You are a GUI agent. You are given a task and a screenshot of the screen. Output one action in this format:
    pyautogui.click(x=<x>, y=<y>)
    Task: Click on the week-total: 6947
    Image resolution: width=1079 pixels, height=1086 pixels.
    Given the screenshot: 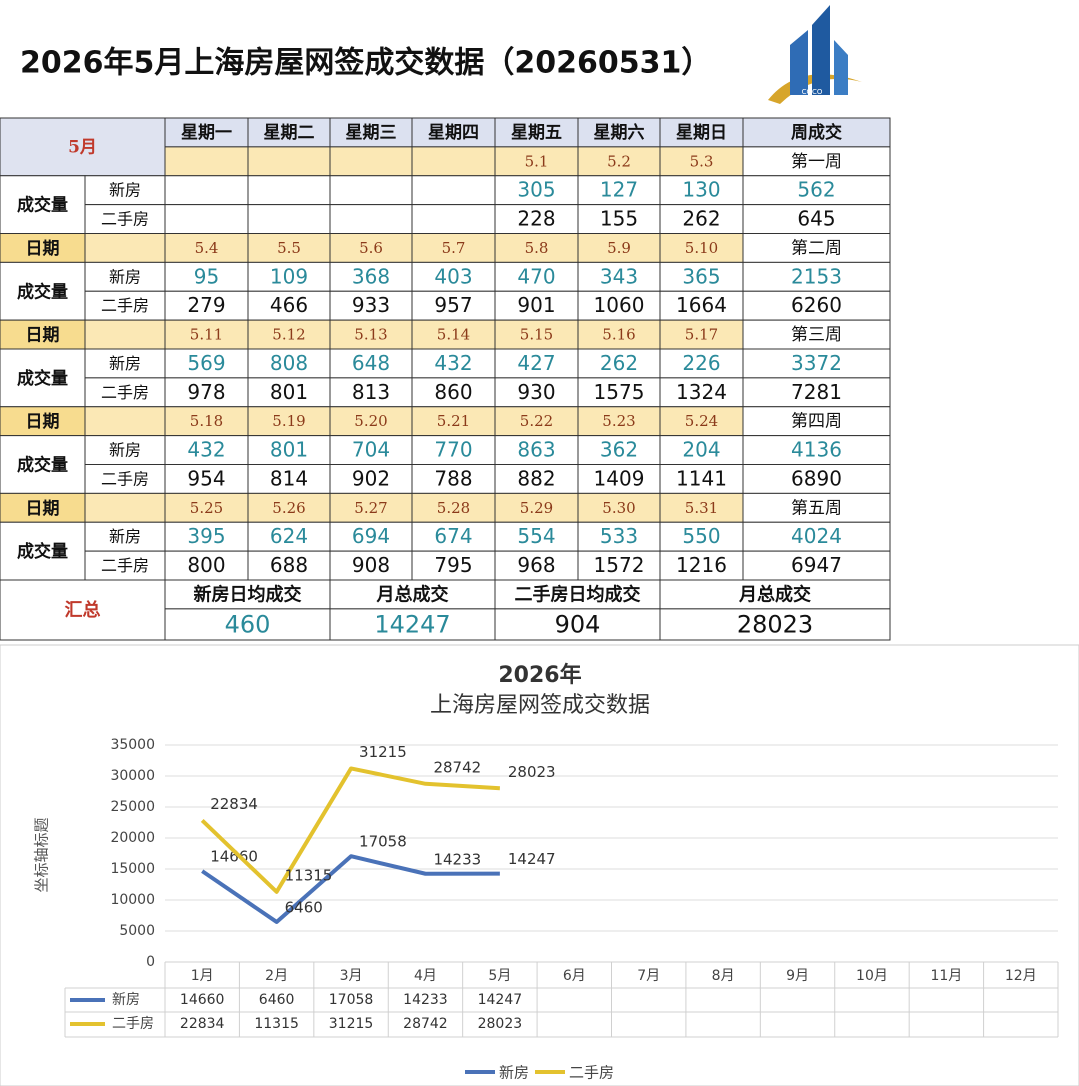 What is the action you would take?
    pyautogui.click(x=816, y=565)
    